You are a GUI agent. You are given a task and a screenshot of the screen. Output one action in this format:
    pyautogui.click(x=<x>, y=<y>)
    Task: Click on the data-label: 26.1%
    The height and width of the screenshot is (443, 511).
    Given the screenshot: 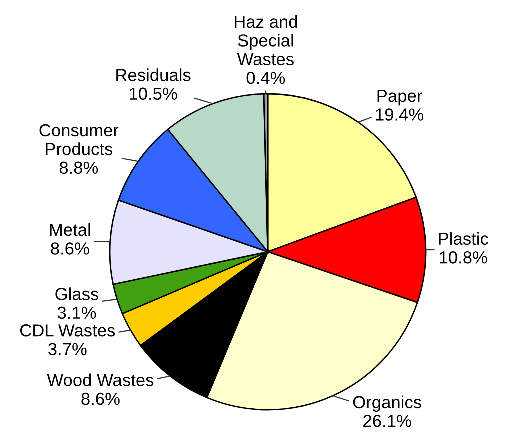 What is the action you would take?
    pyautogui.click(x=388, y=421)
    